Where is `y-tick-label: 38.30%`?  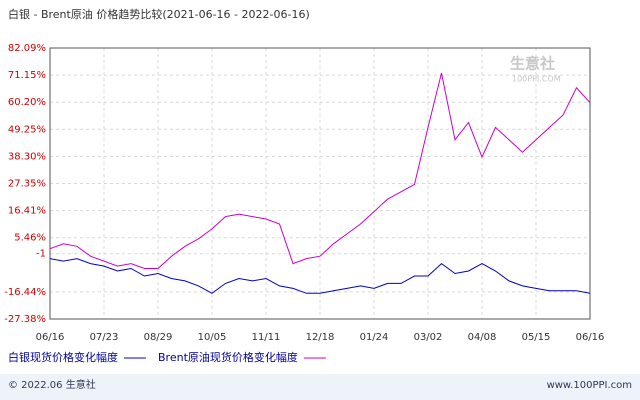 y-tick-label: 38.30% is located at coordinates (27, 156).